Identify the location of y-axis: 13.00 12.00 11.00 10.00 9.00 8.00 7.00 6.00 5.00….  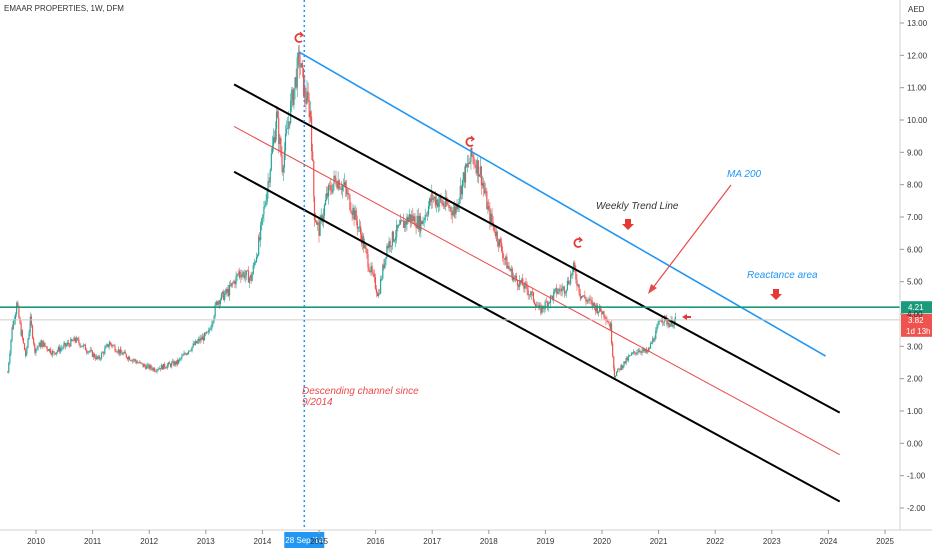
(913, 265).